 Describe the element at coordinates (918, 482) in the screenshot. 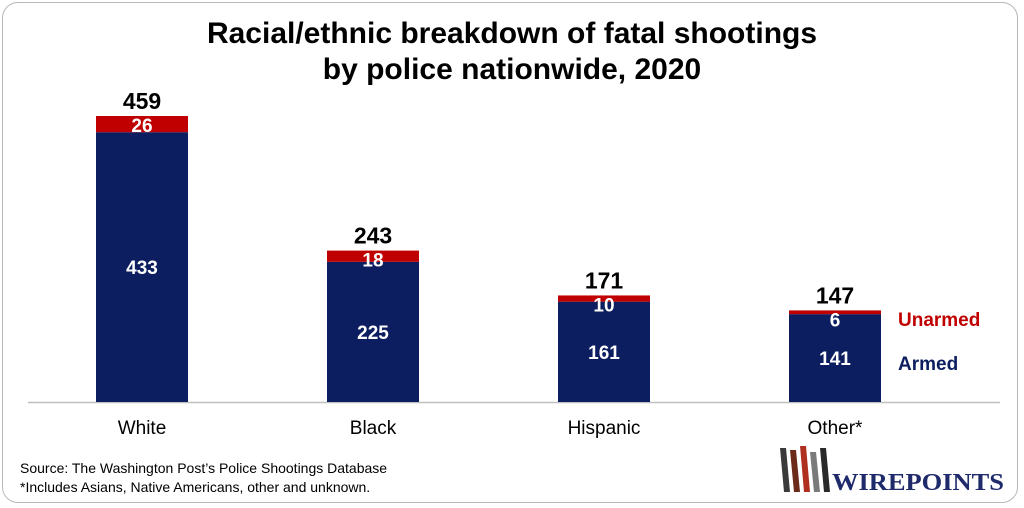

I see `logo-wordmark: WIREPOINTS` at that location.